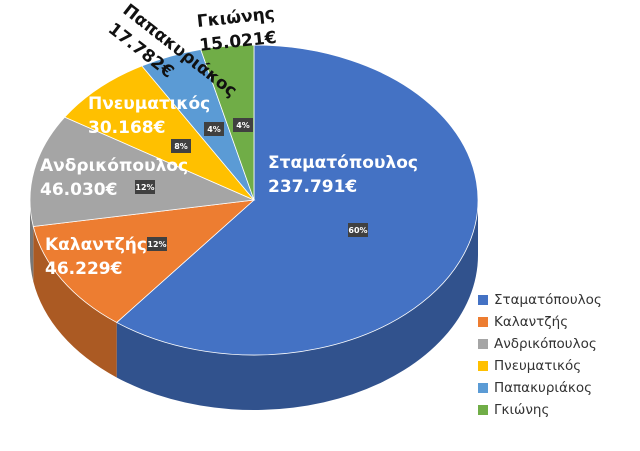 The image size is (640, 451). Describe the element at coordinates (149, 104) in the screenshot. I see `slice-name: Πνευματικός` at that location.